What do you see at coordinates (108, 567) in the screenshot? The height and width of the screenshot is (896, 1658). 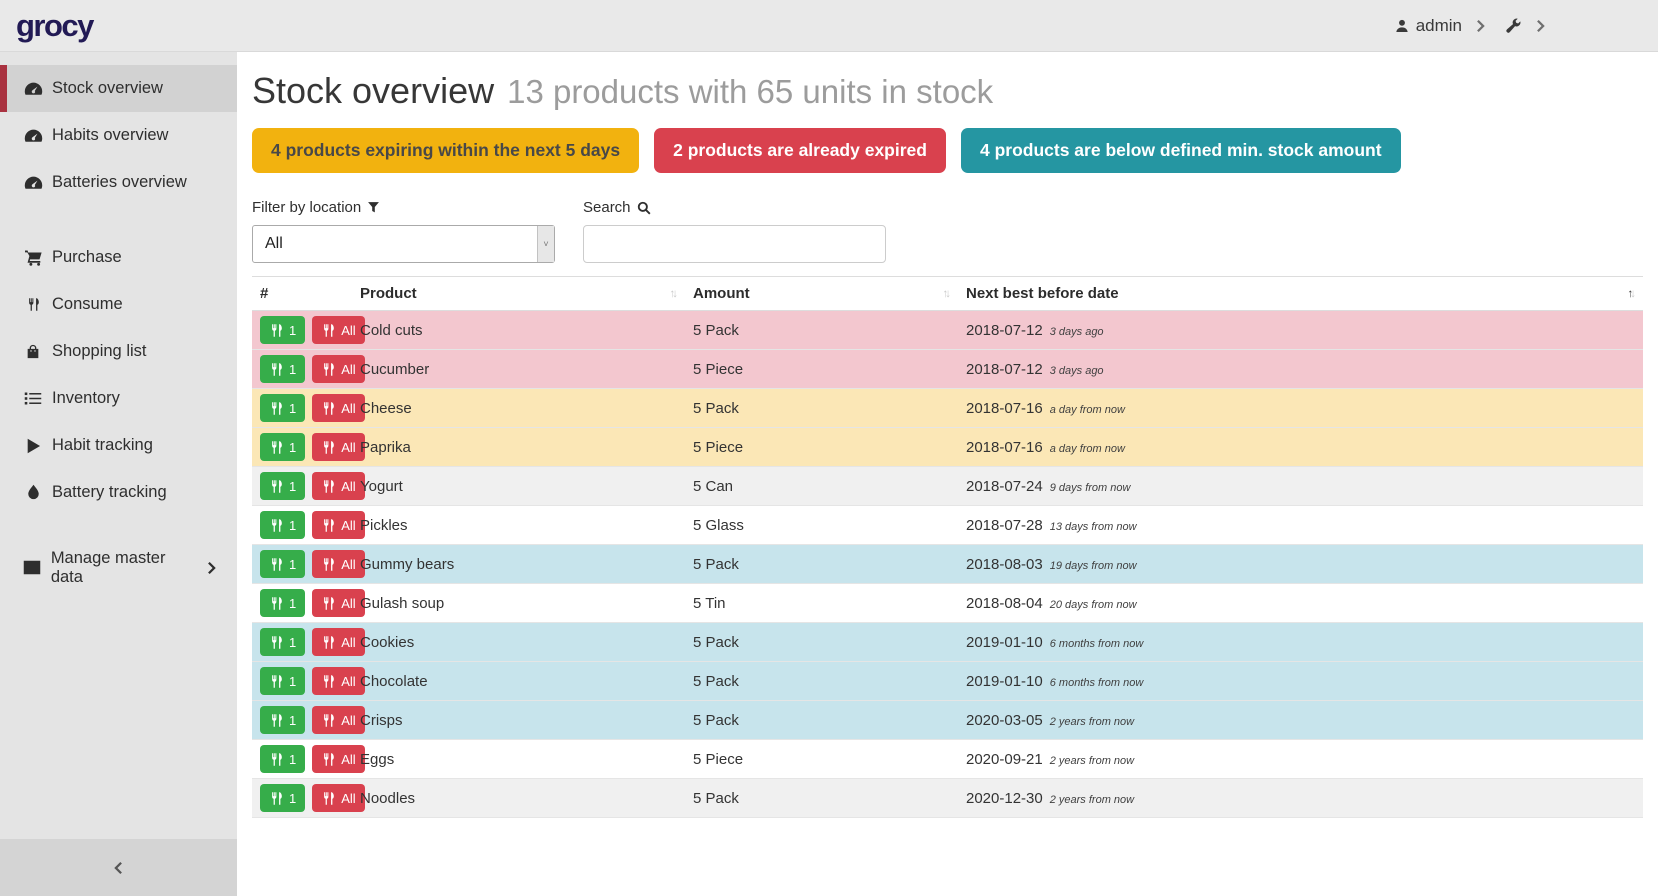 I see `sidebar-item-label: Manage master data` at bounding box center [108, 567].